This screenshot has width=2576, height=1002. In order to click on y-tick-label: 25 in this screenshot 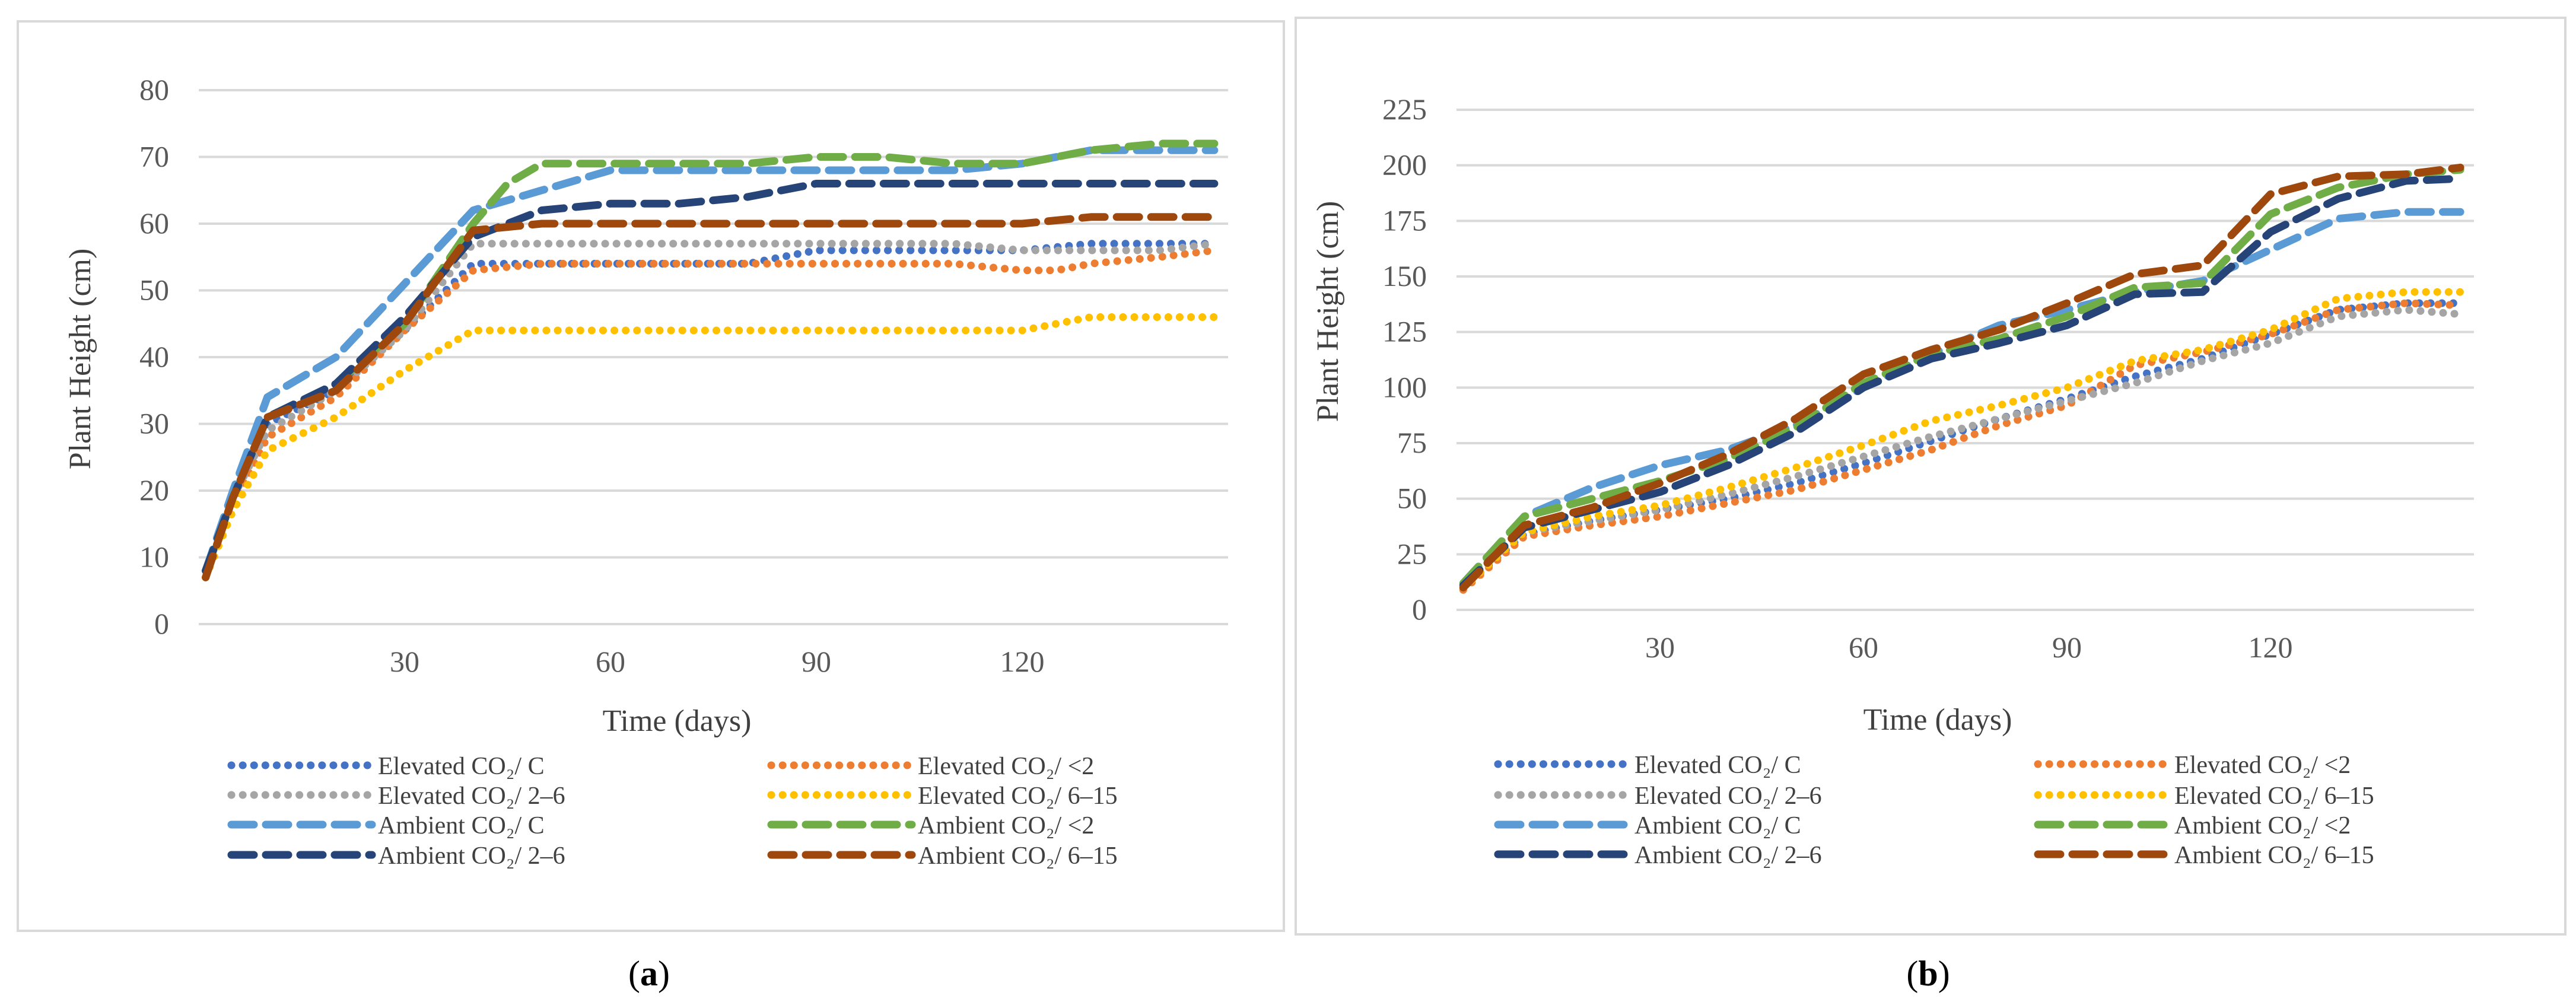, I will do `click(1412, 553)`.